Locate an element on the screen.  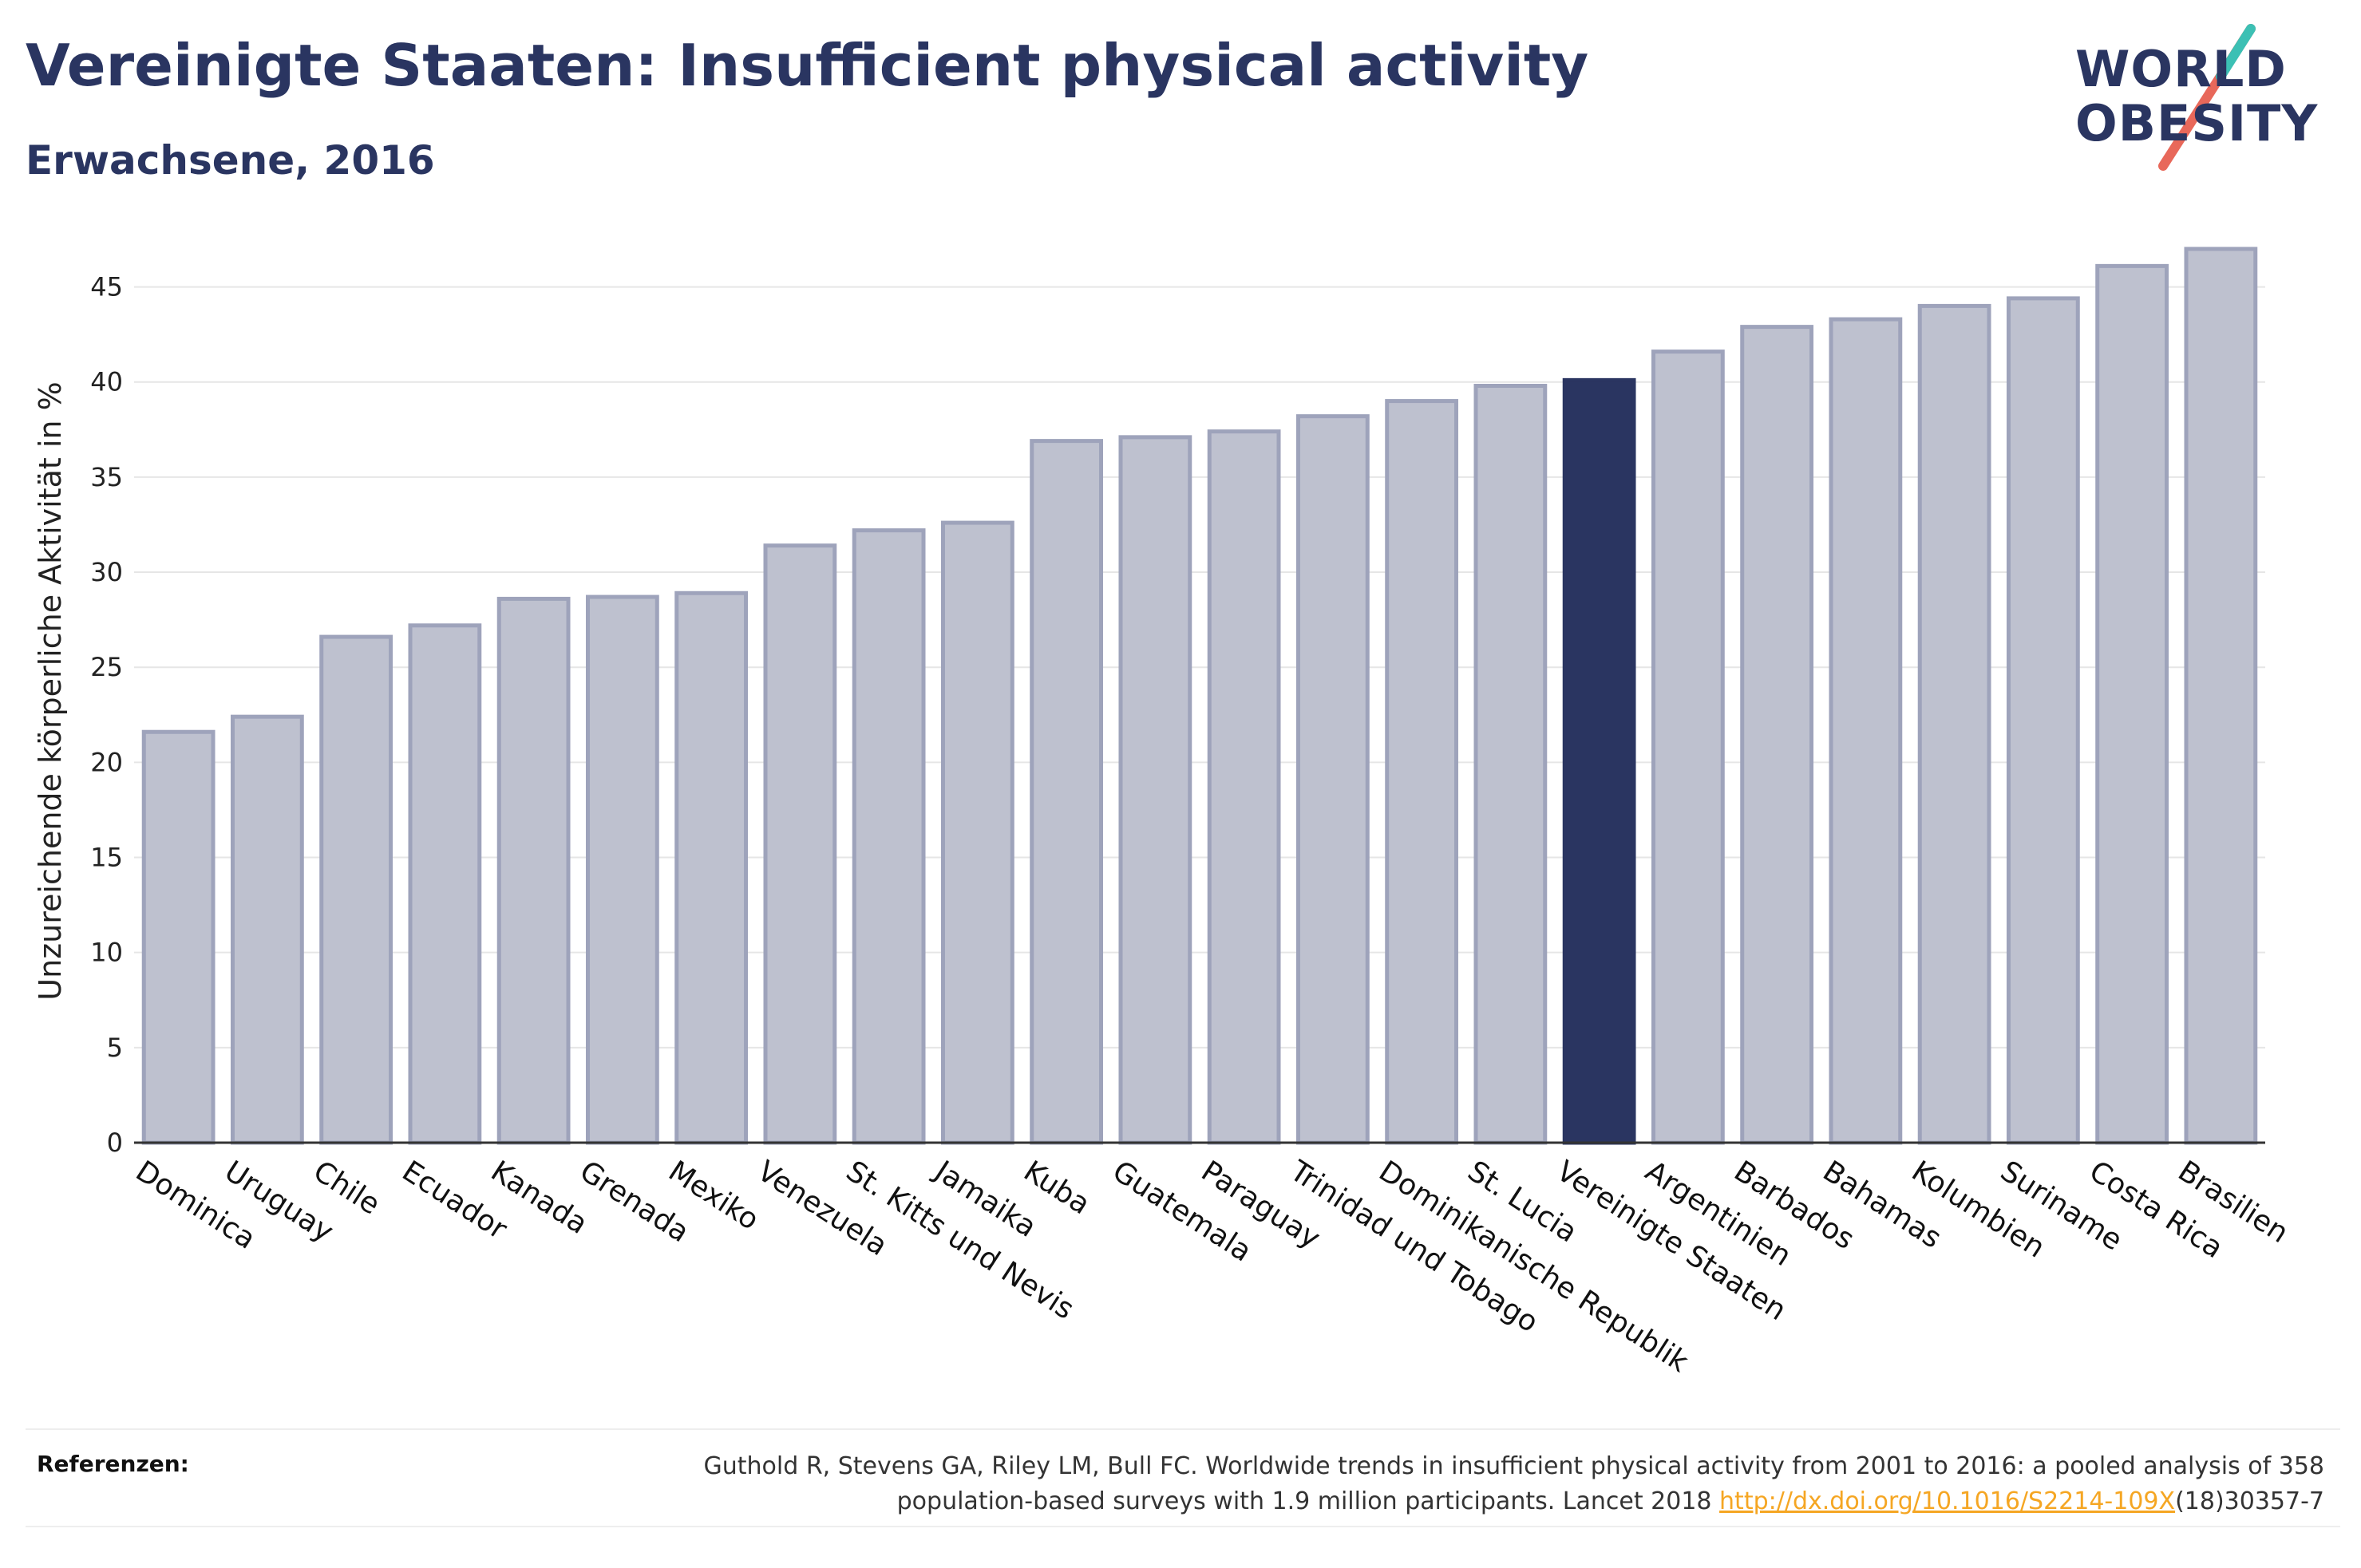
y-tick-label: 30 is located at coordinates (106, 572).